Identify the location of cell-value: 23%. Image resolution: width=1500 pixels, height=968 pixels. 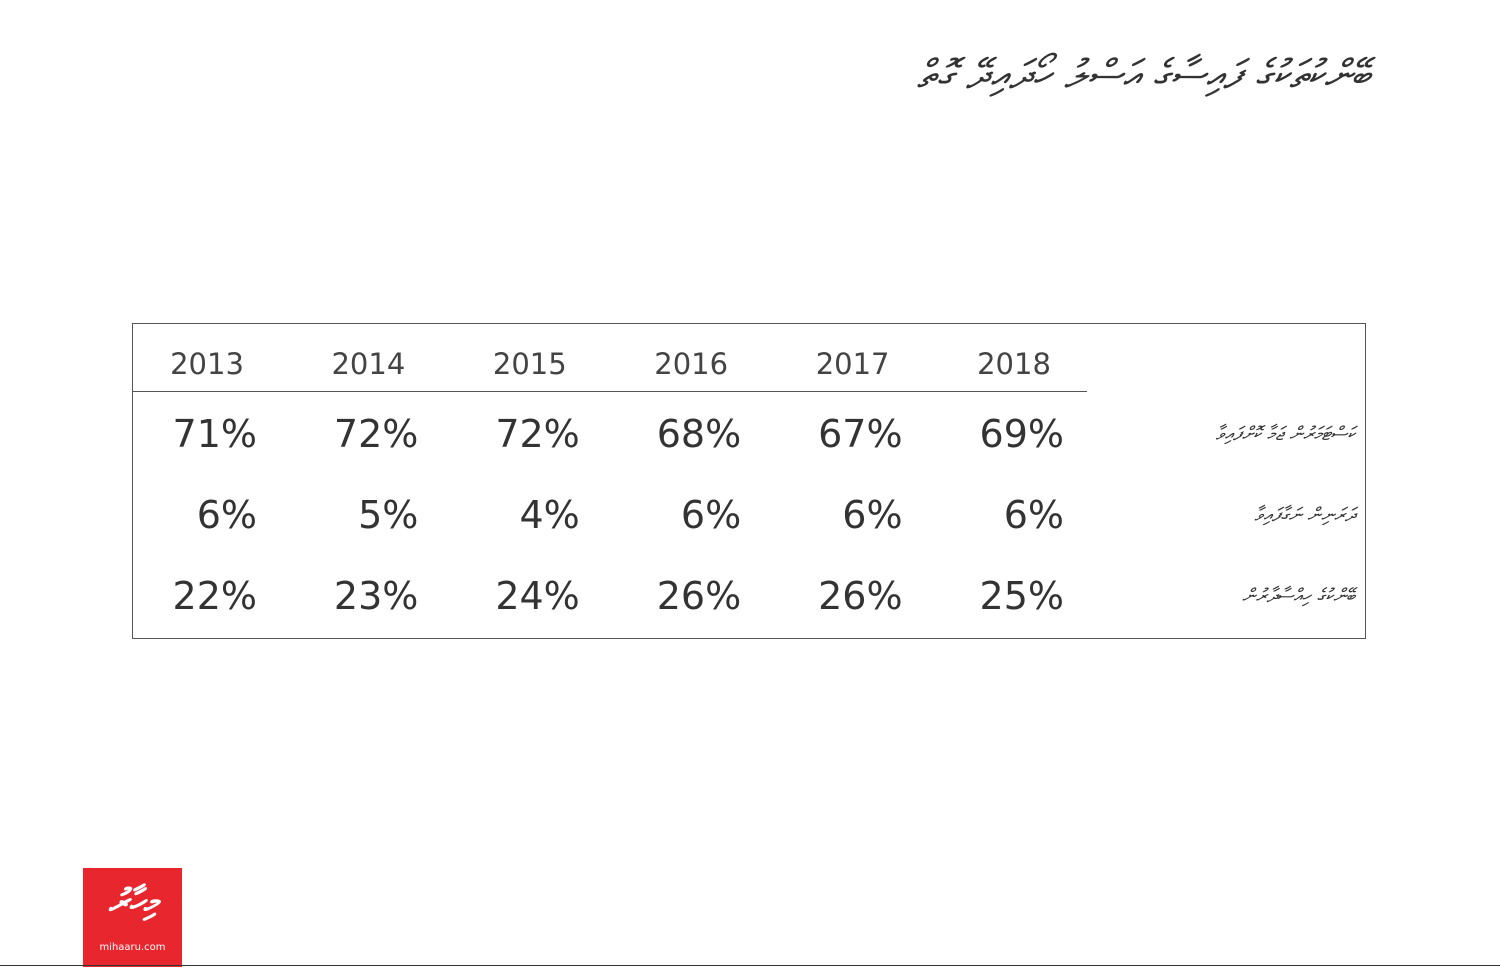
(376, 596).